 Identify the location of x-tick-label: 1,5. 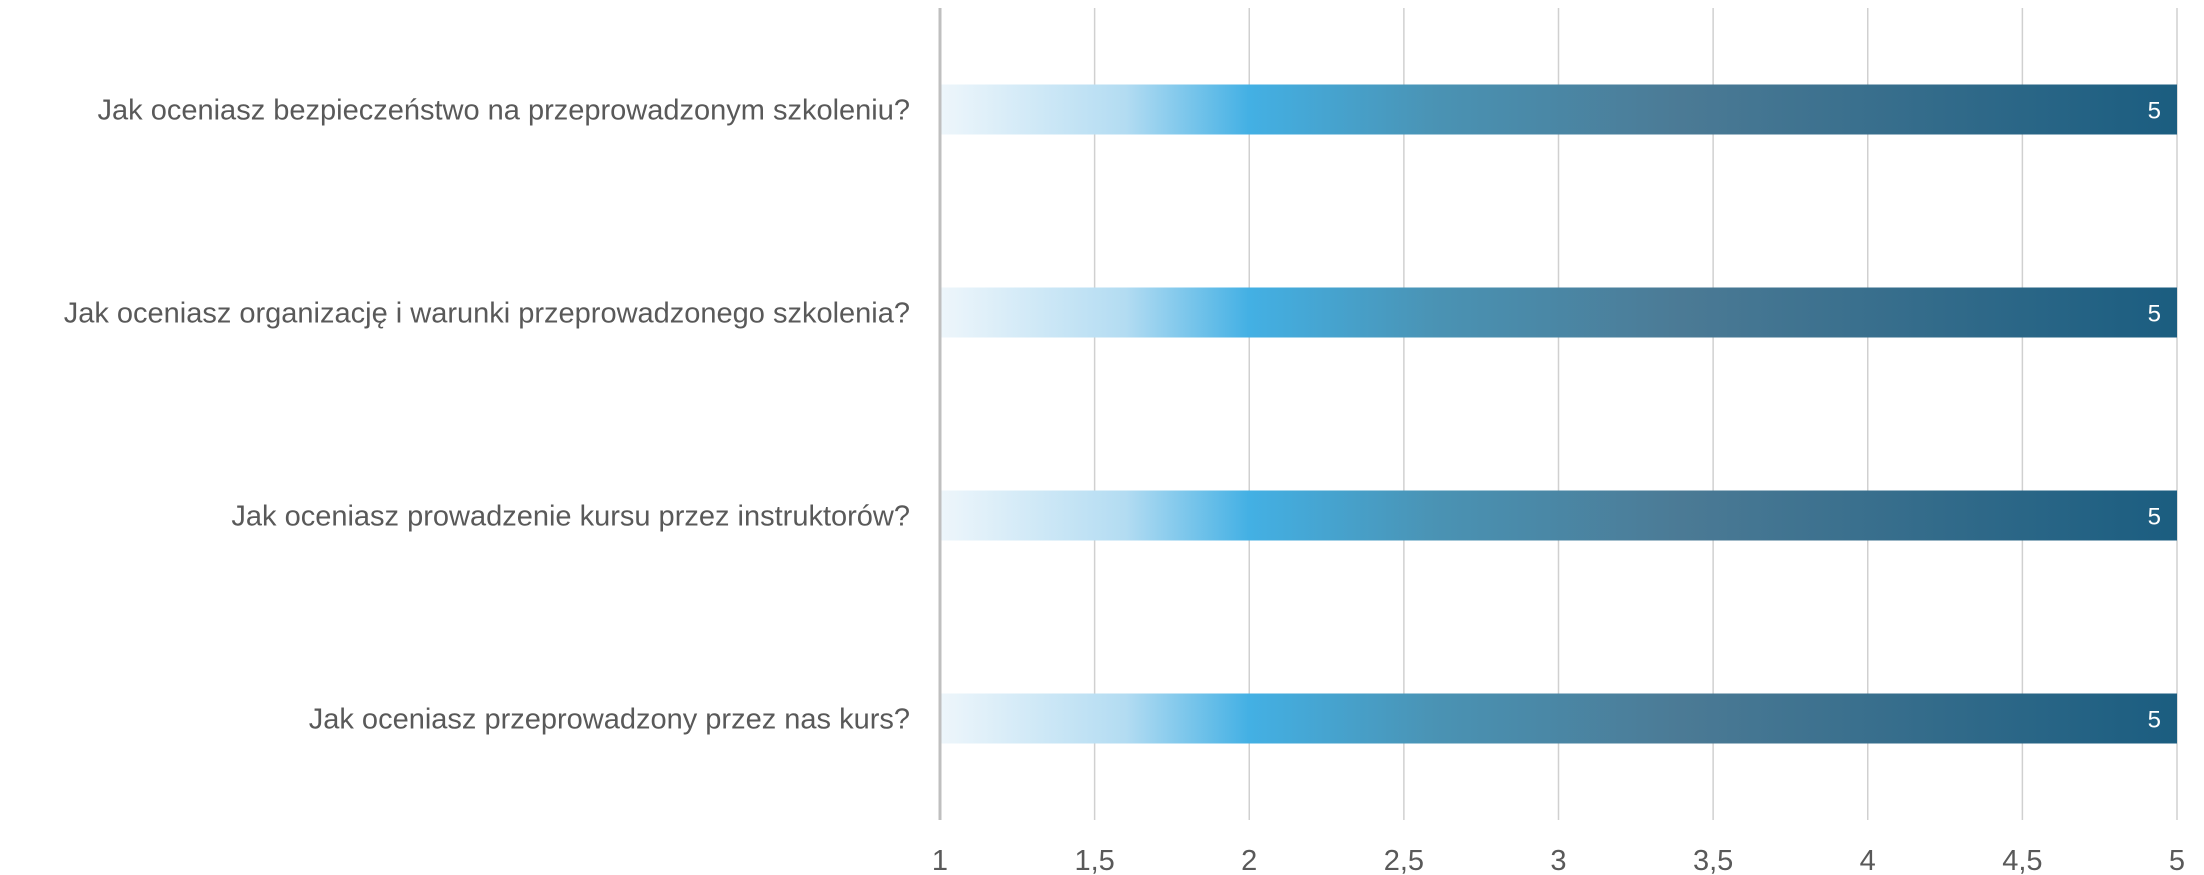
(1094, 860).